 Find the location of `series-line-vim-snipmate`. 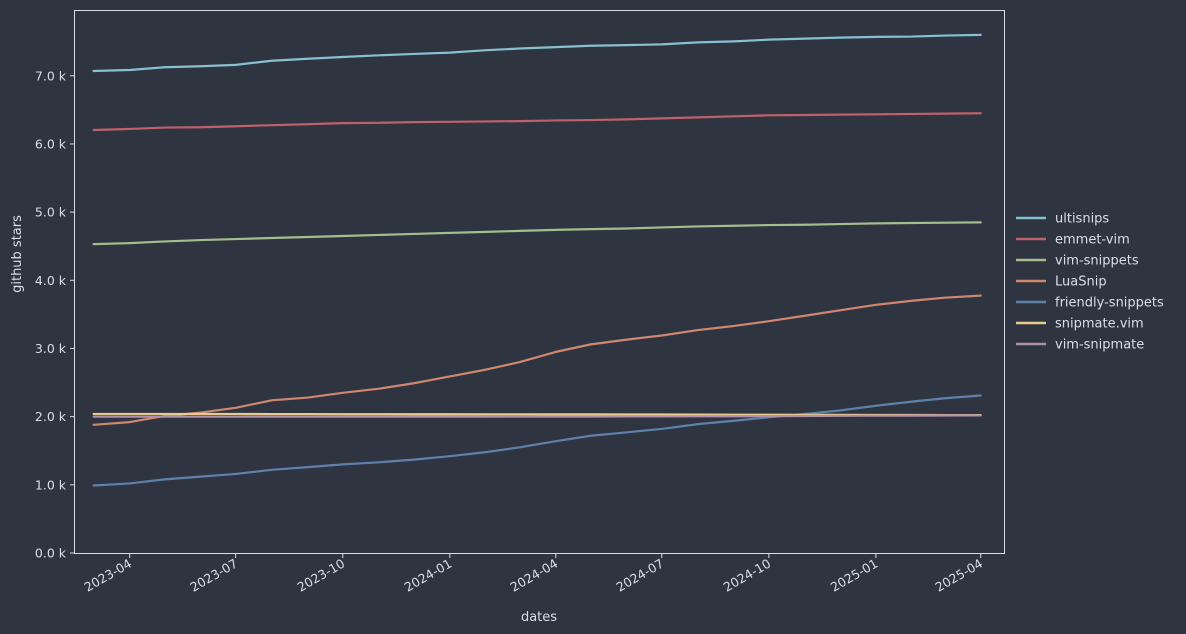

series-line-vim-snipmate is located at coordinates (537, 416).